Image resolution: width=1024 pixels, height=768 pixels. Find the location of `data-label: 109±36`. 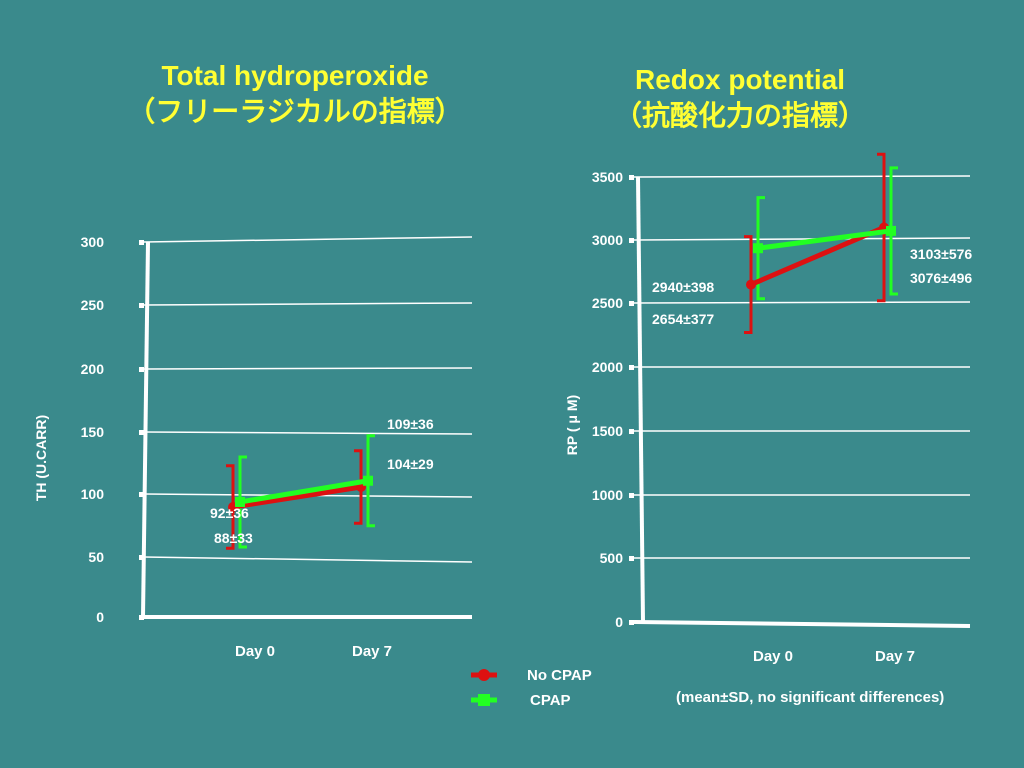

data-label: 109±36 is located at coordinates (410, 424).